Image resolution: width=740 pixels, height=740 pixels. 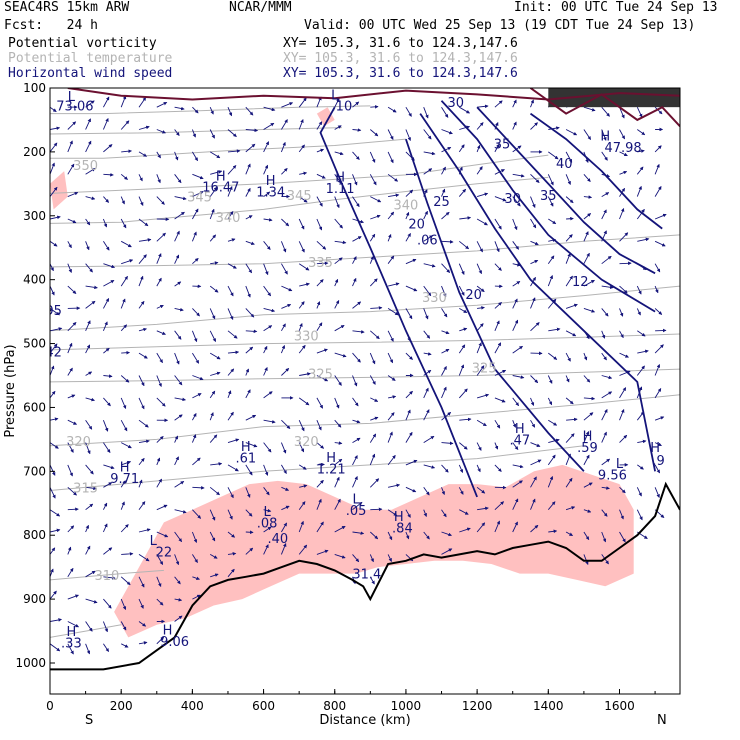 I want to click on contour-annotation: 35, so click(x=502, y=145).